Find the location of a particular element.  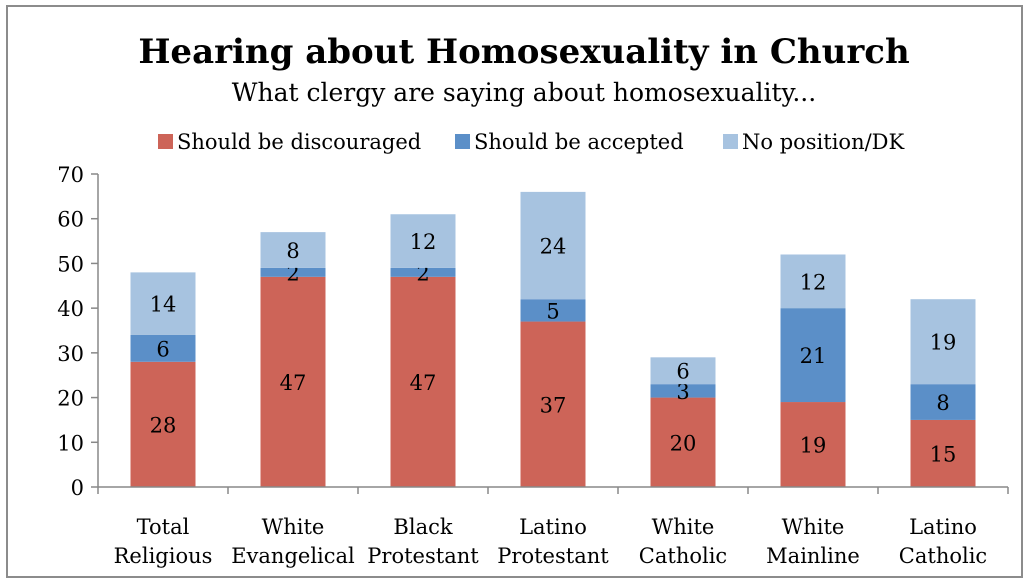

y-tick-label: 60 is located at coordinates (70, 220).